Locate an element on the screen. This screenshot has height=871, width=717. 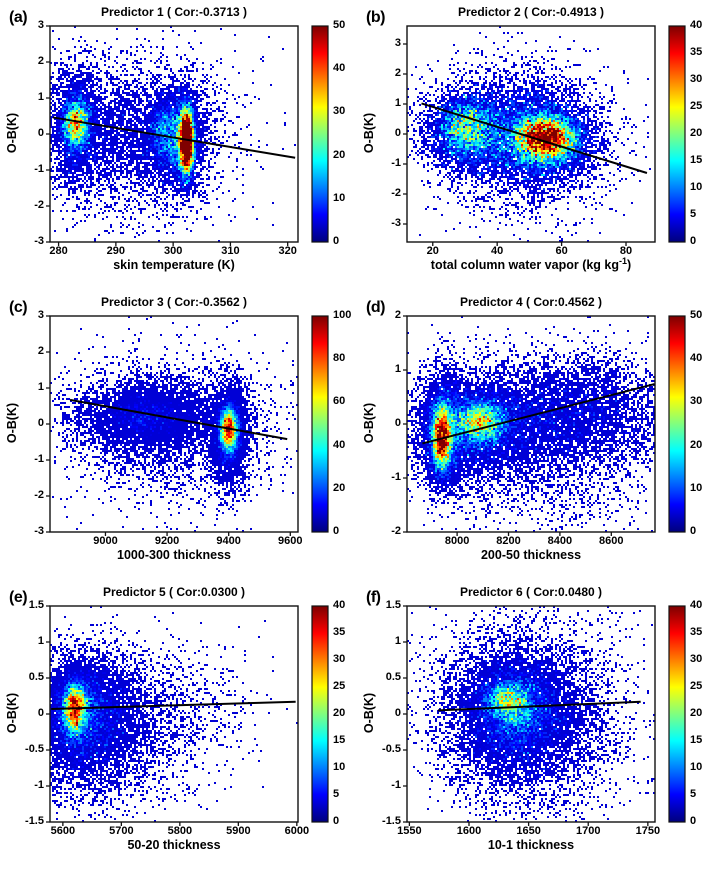
x-tick-label: 80 is located at coordinates (626, 251).